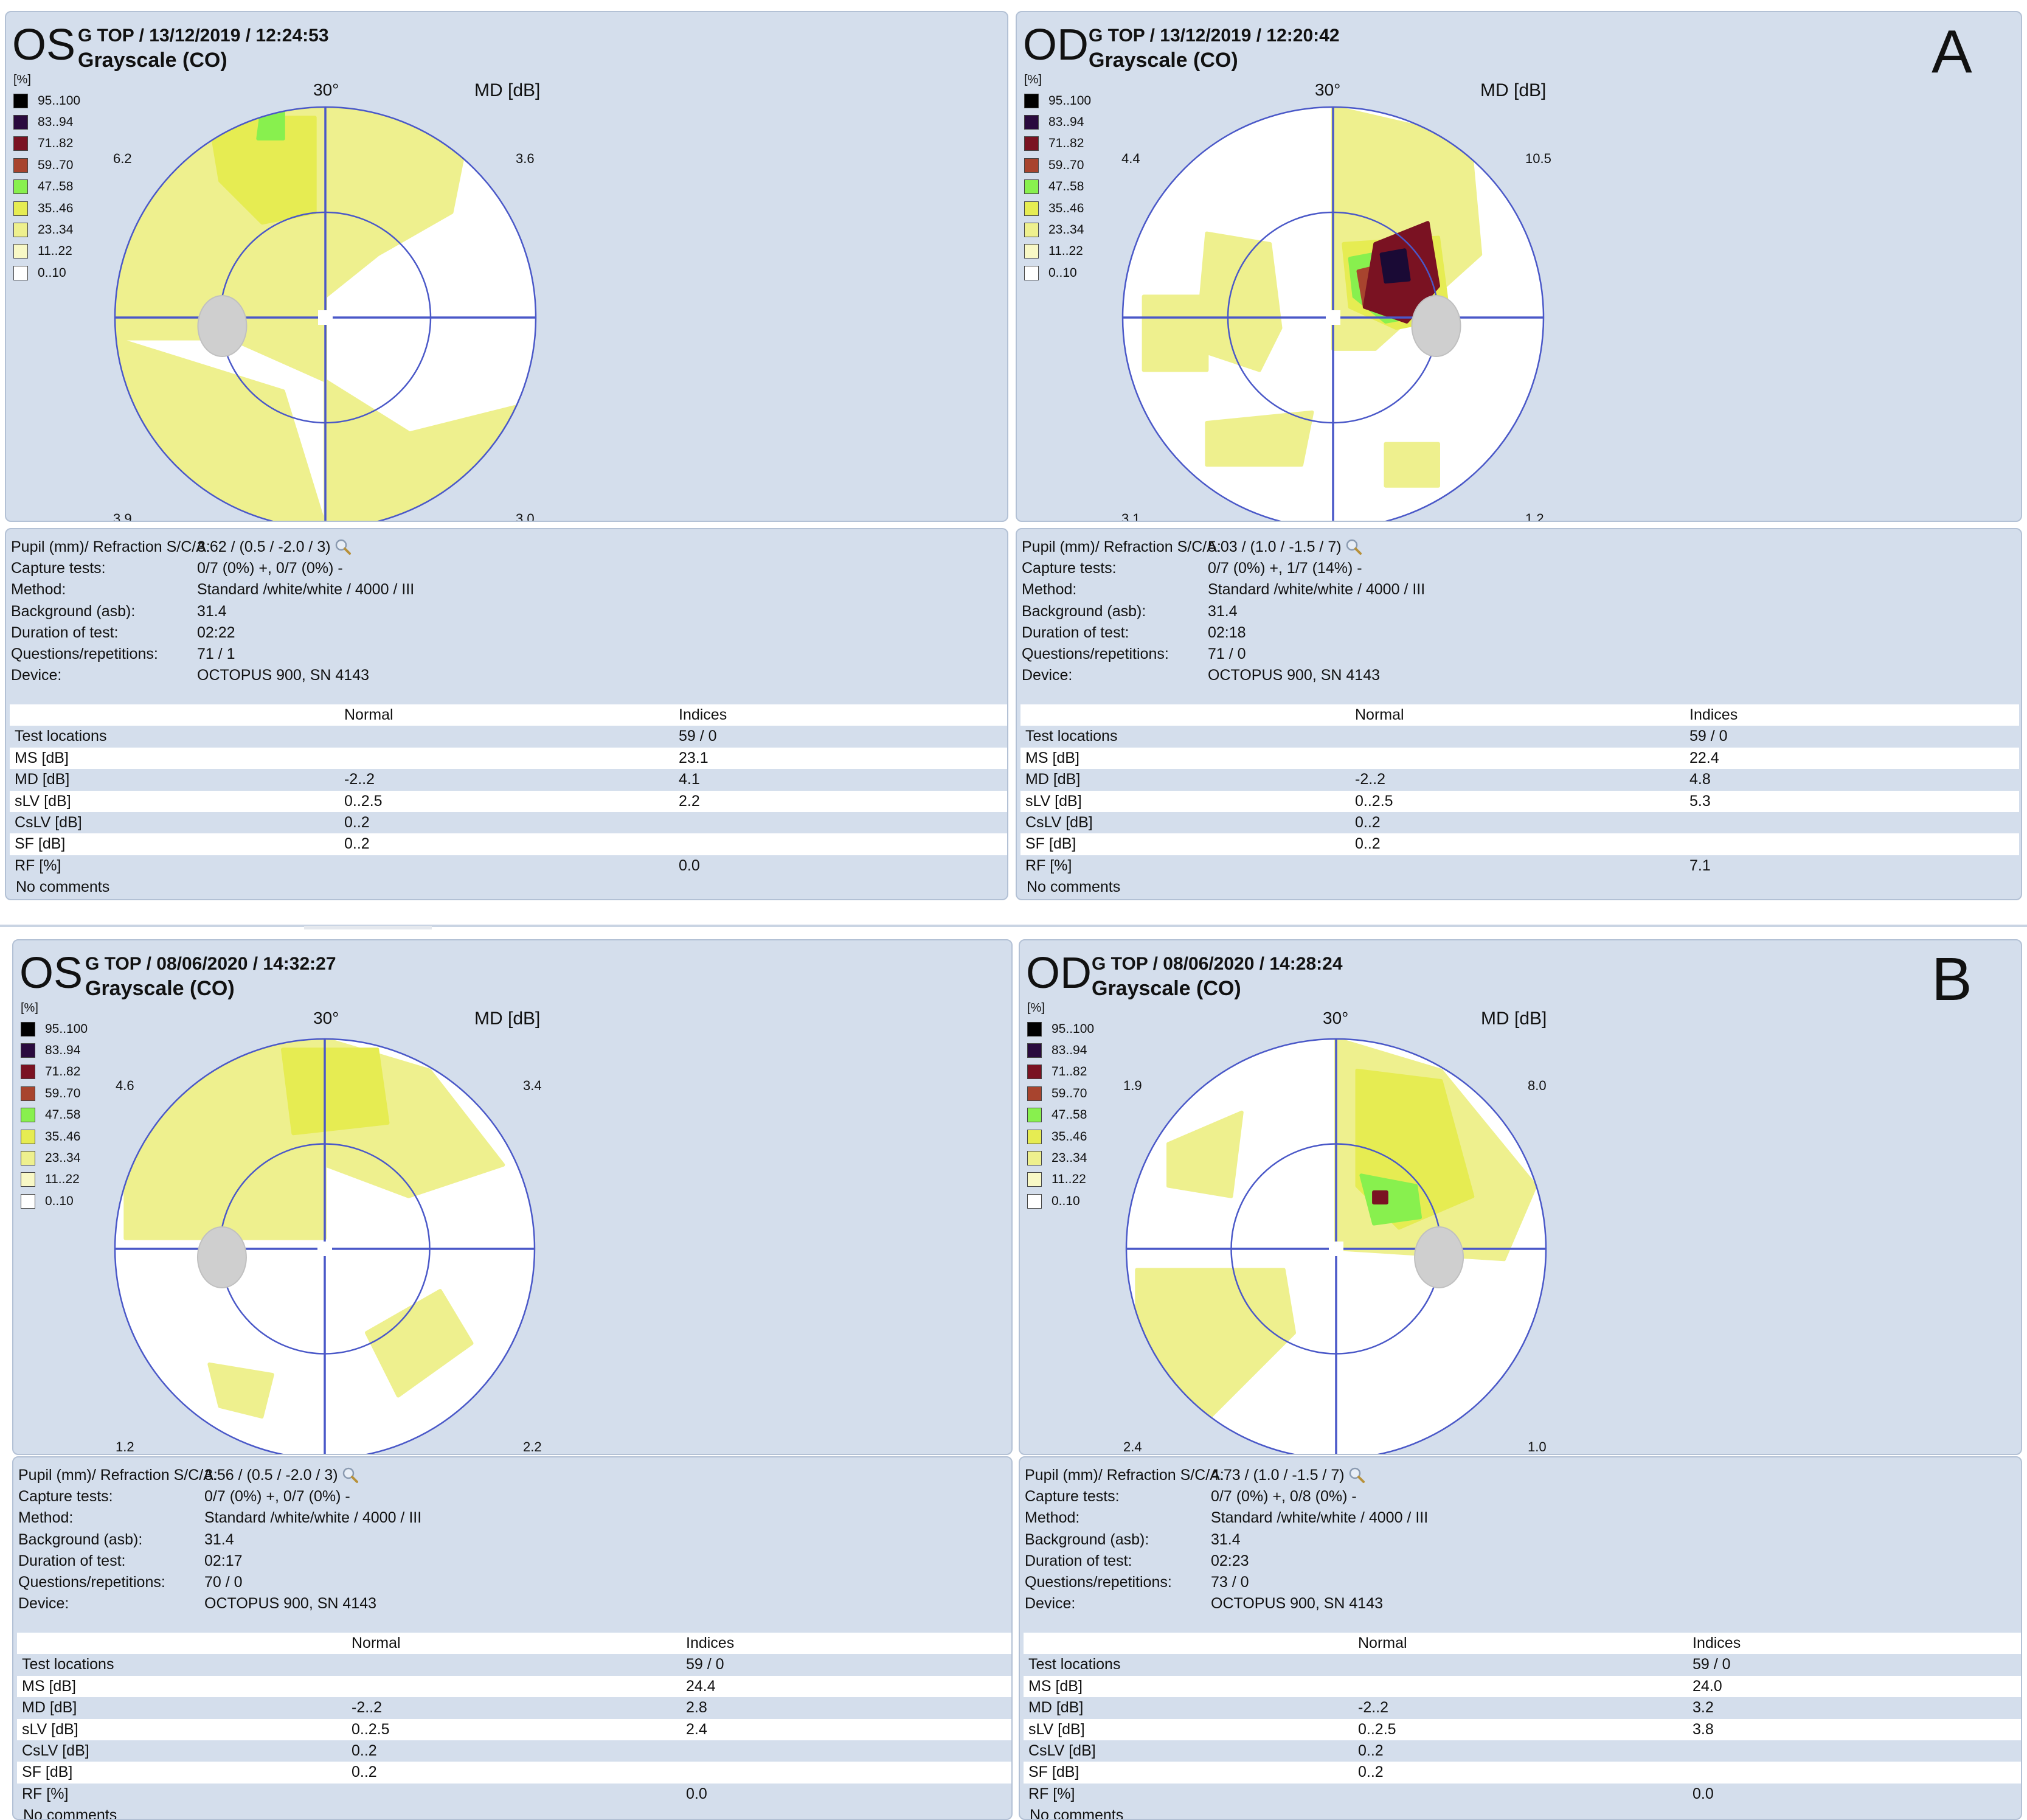 This screenshot has width=2027, height=1820. Describe the element at coordinates (1054, 801) in the screenshot. I see `index-name: sLV [dB]` at that location.